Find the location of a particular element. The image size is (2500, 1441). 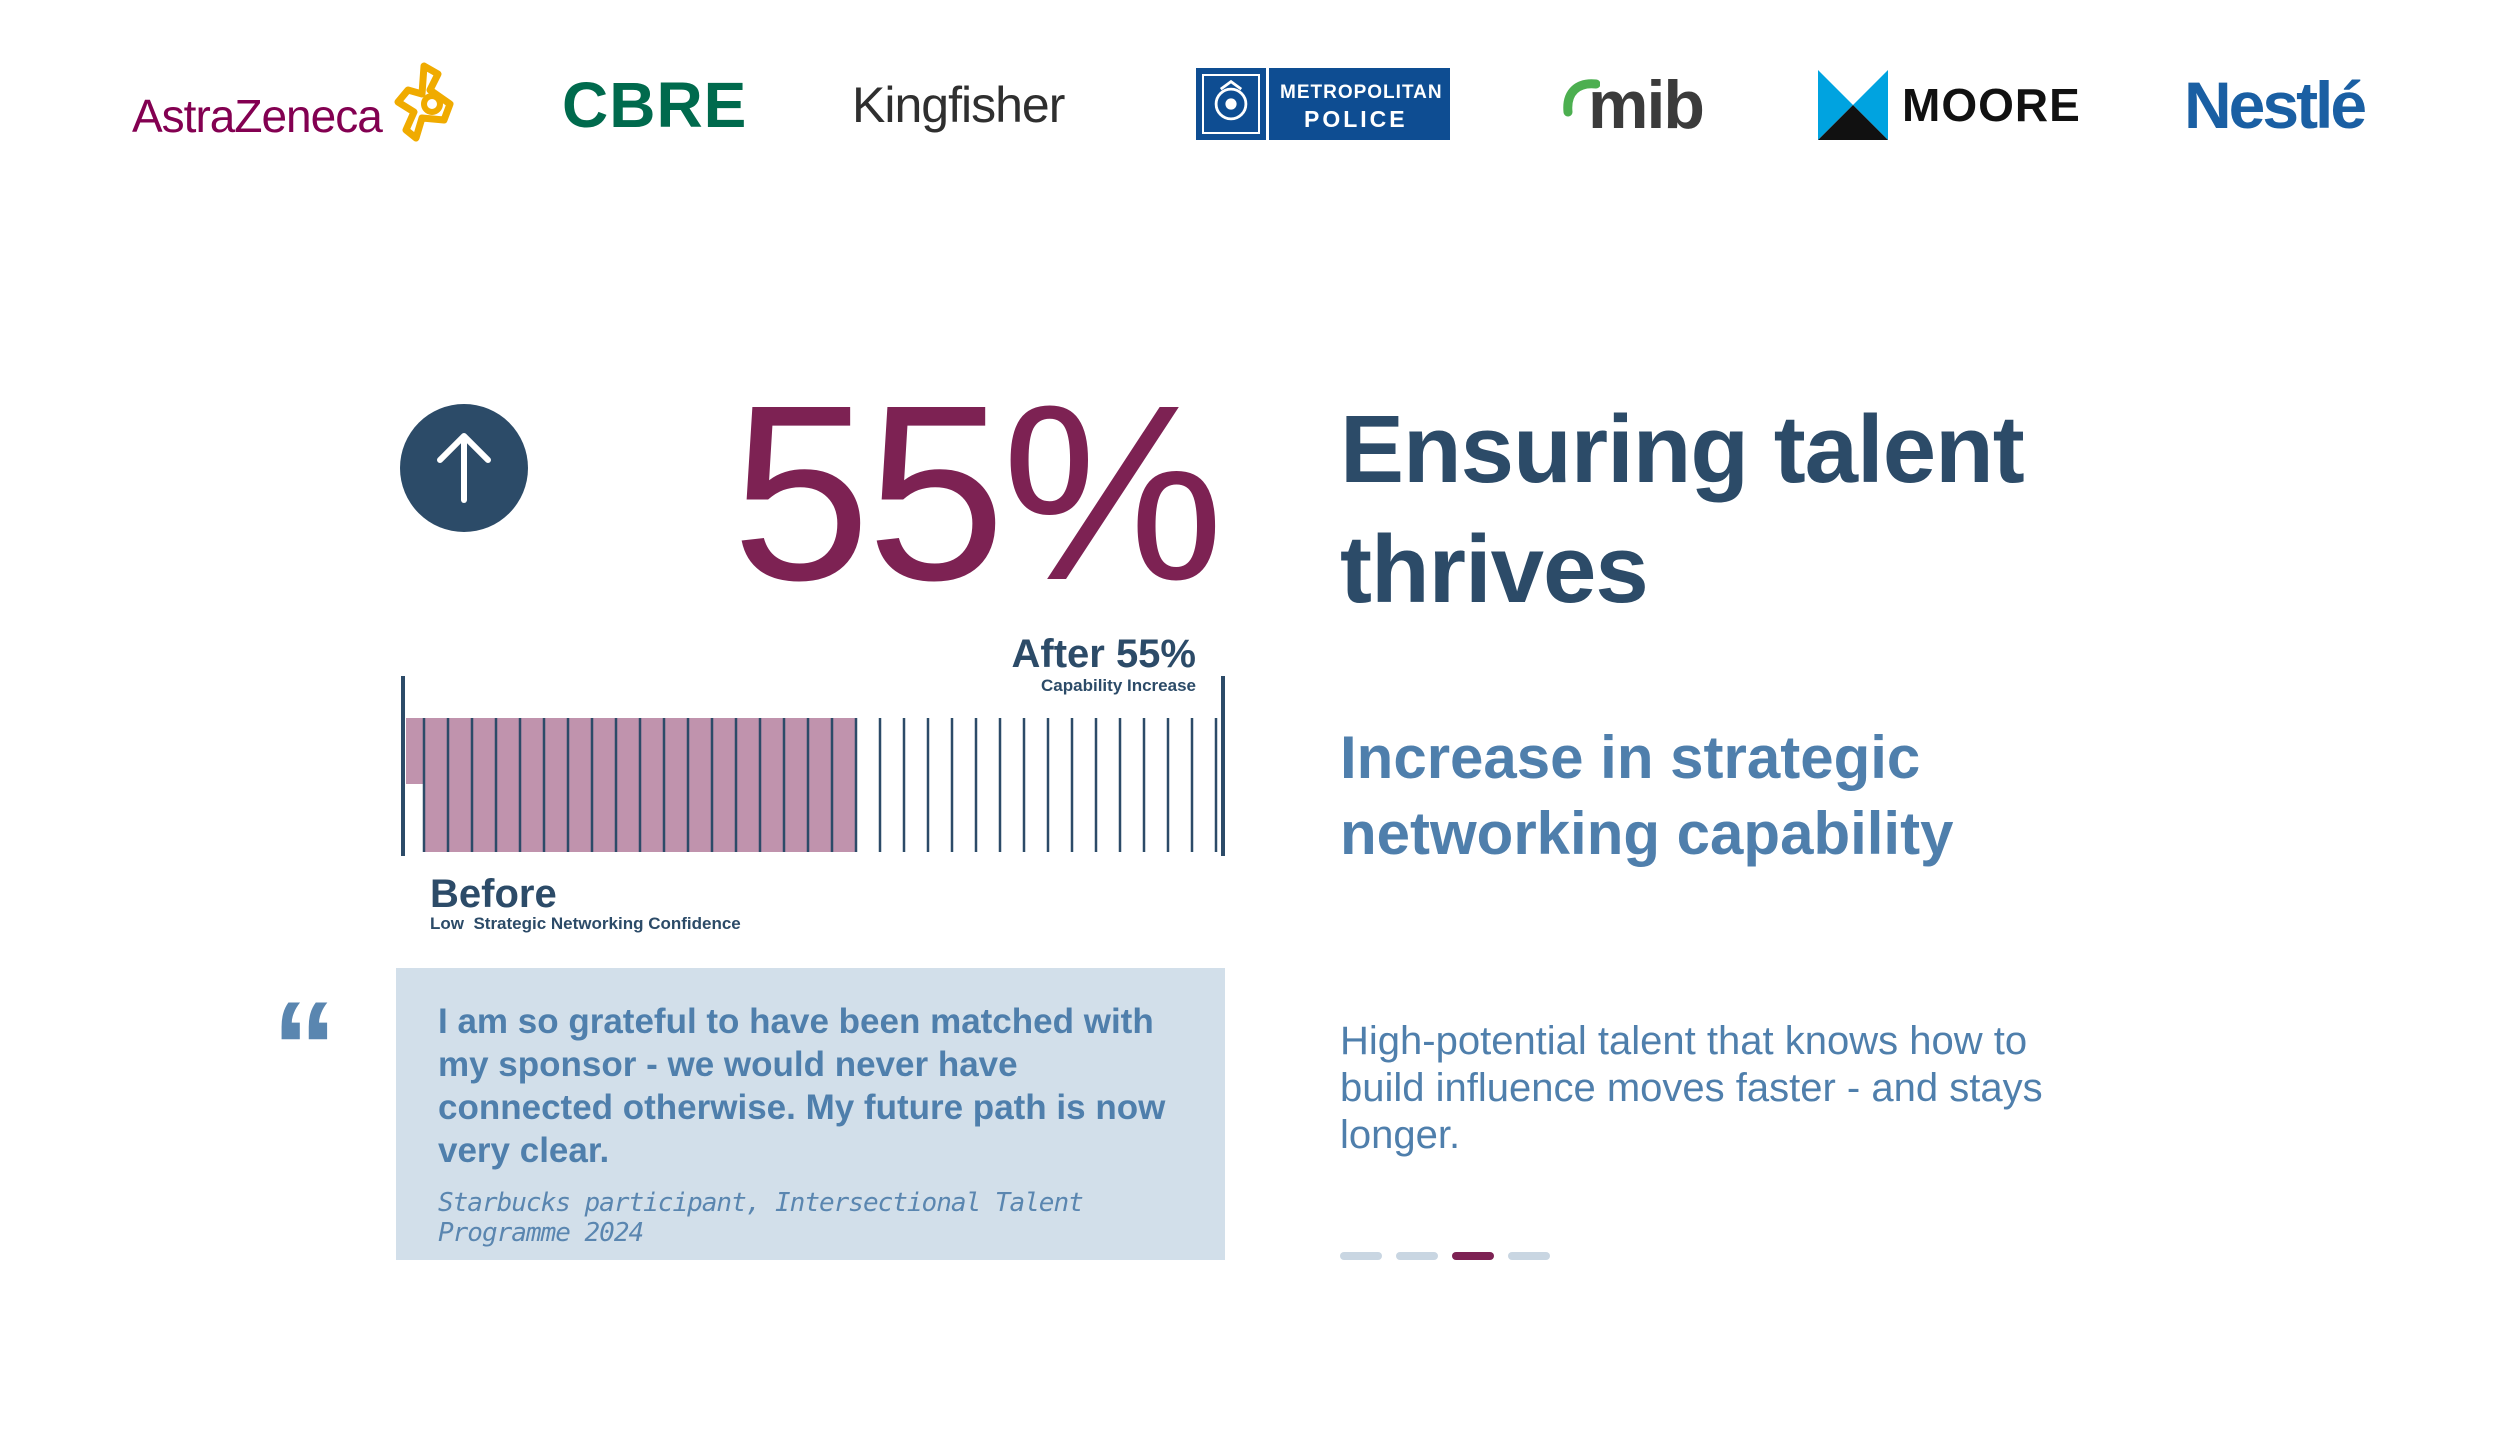

moore-wordmark: MOORE is located at coordinates (1991, 105).